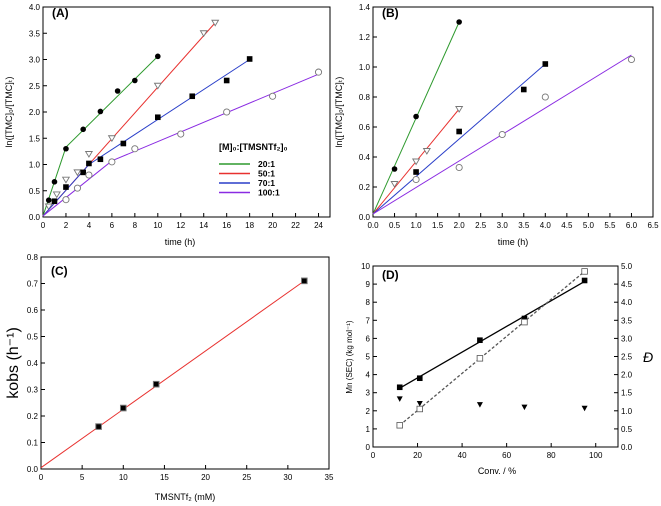 This screenshot has height=506, width=661. Describe the element at coordinates (180, 225) in the screenshot. I see `x-tick-label: 12` at that location.